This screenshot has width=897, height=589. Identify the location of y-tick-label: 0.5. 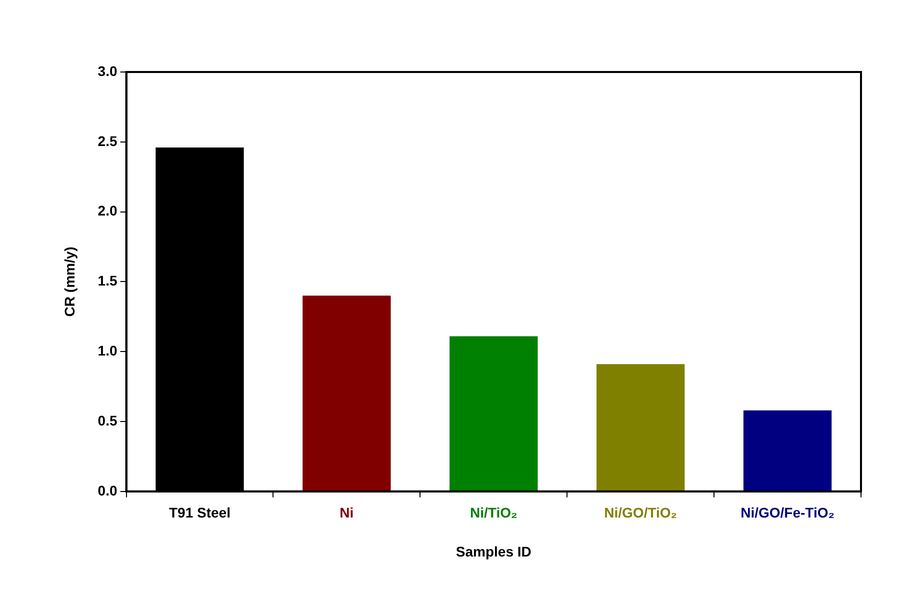
(108, 420).